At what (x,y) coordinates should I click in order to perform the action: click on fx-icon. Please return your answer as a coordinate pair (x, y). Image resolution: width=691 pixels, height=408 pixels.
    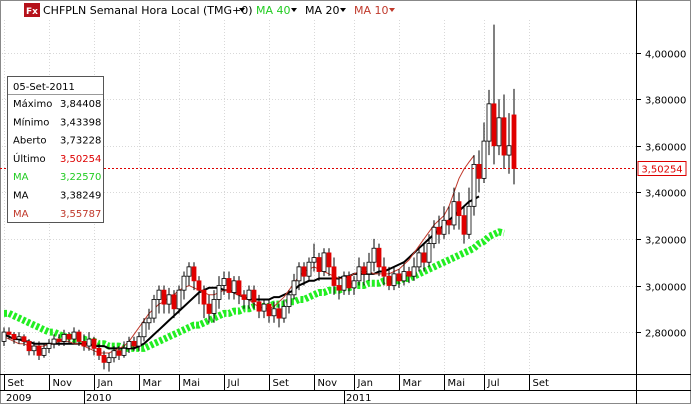
    Looking at the image, I should click on (32, 10).